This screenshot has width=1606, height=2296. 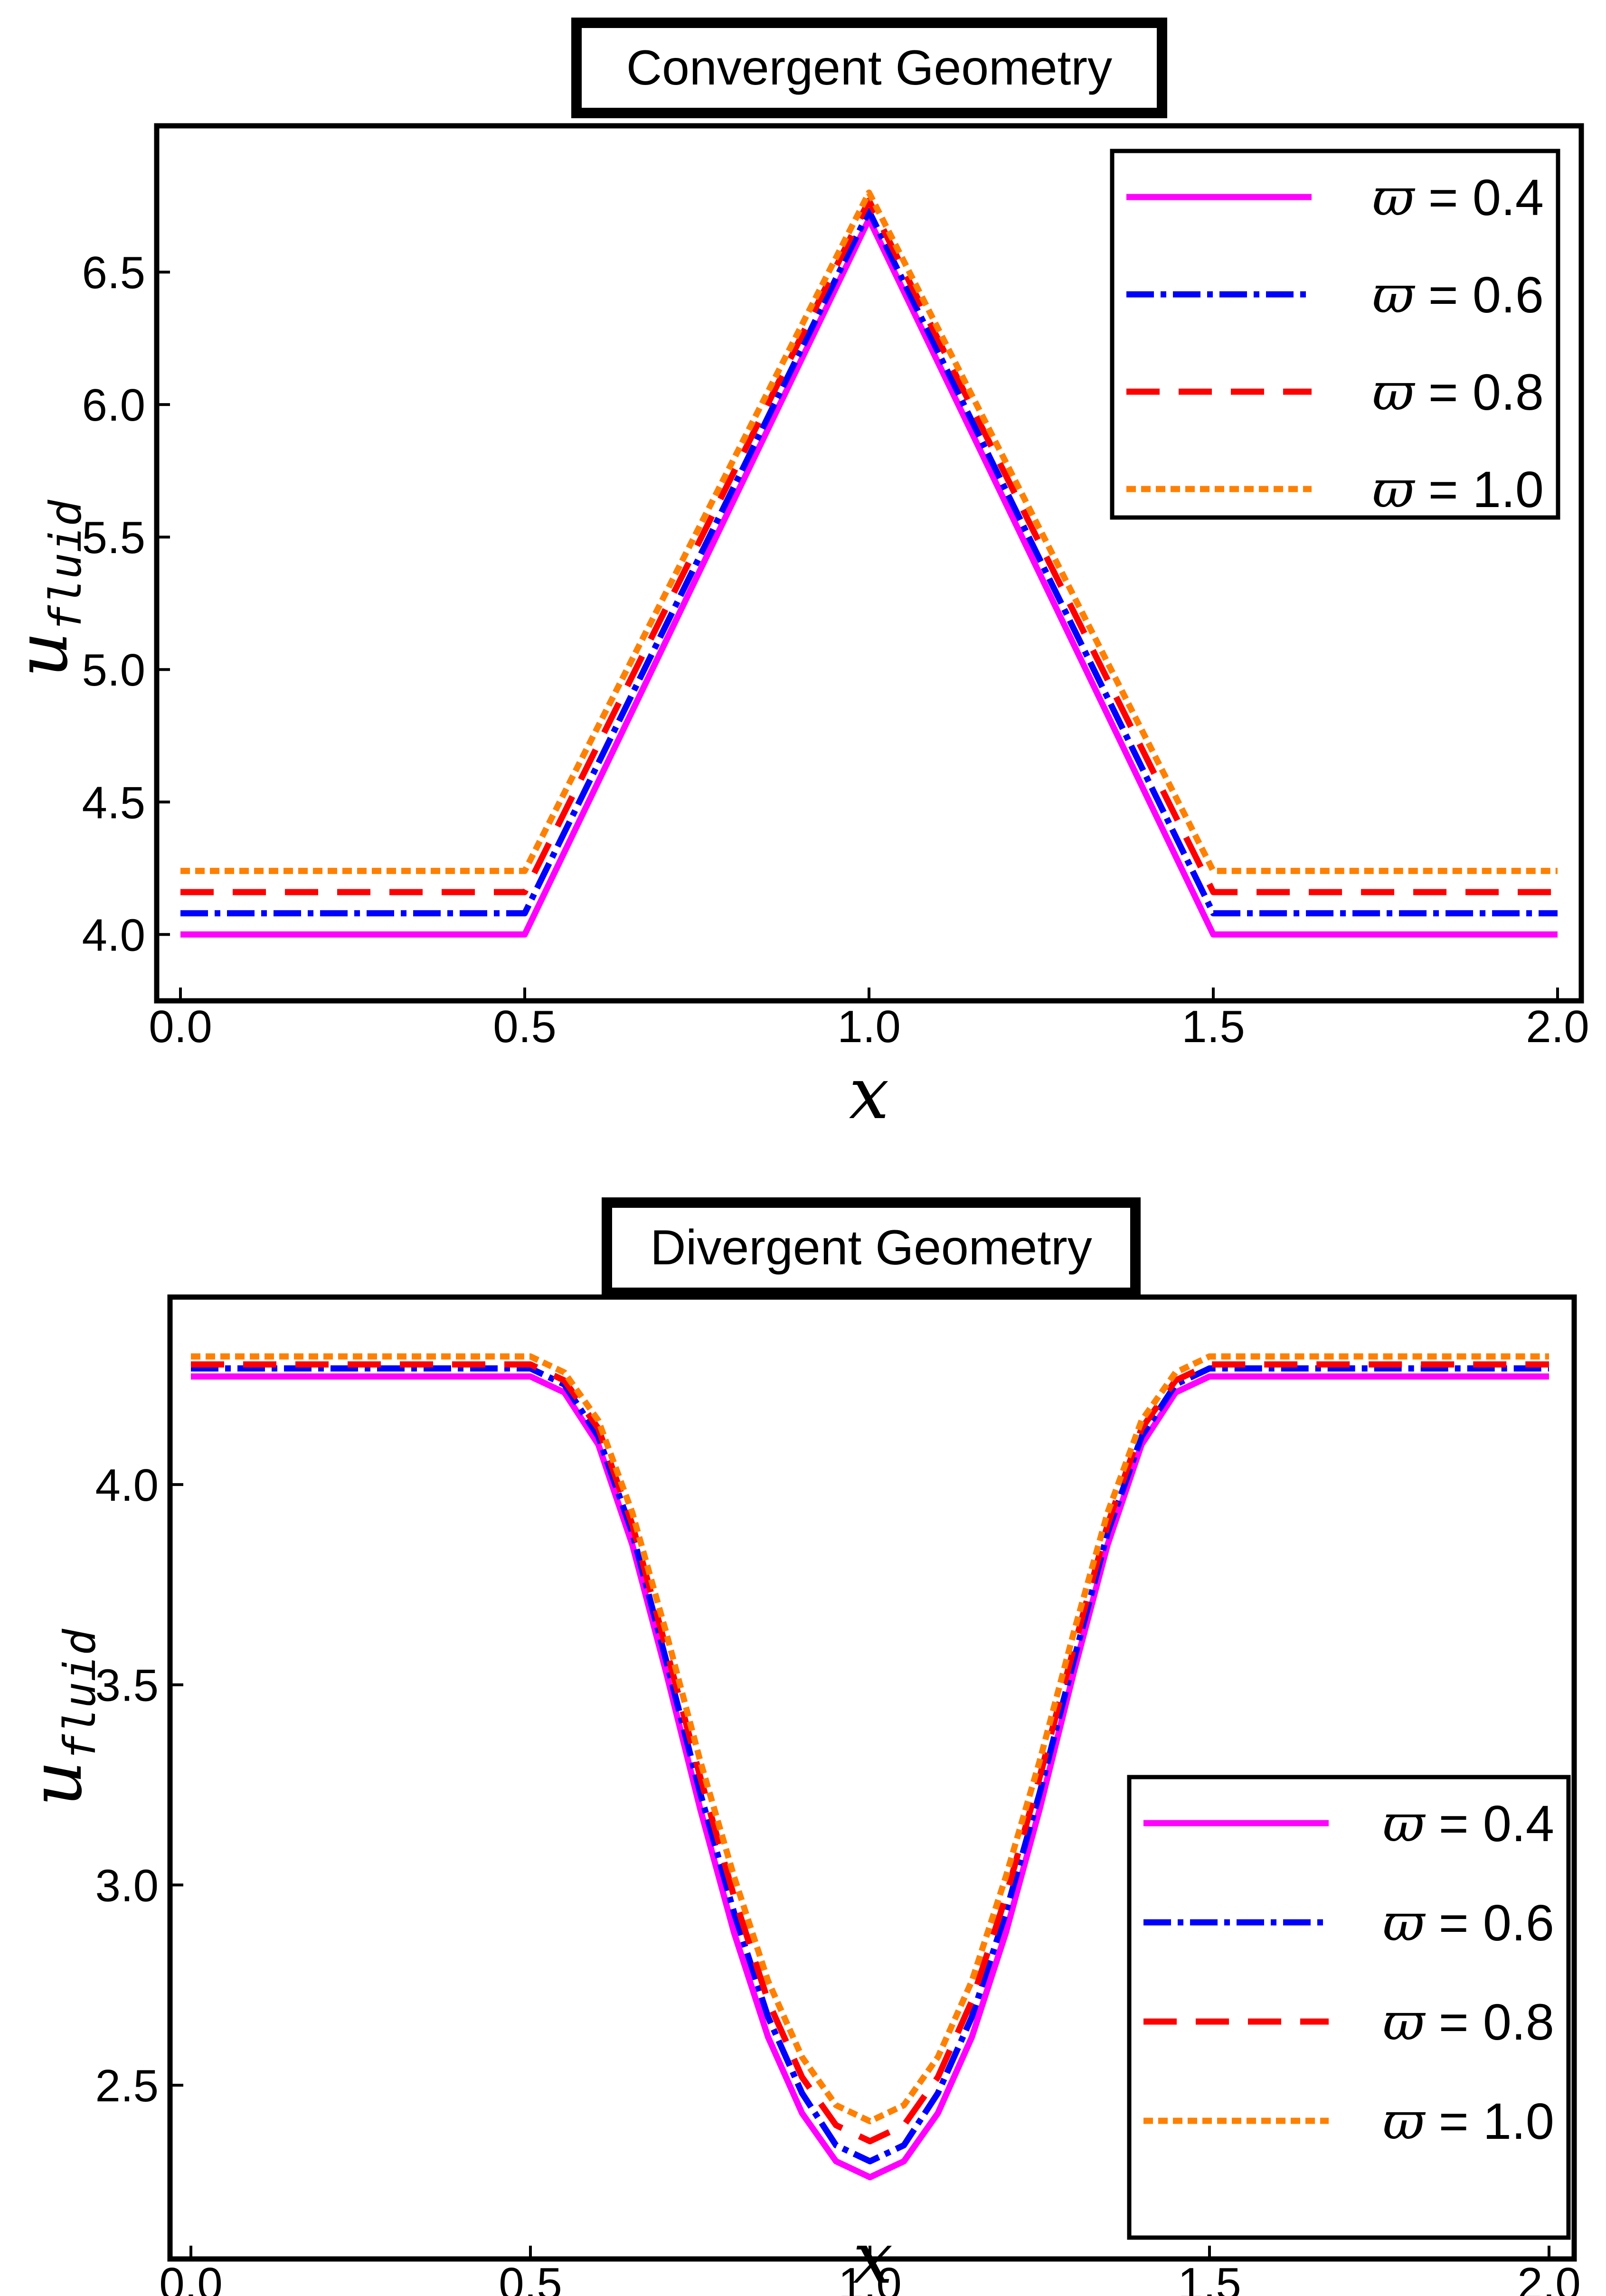 What do you see at coordinates (114, 802) in the screenshot?
I see `y-tick-label: 4.5` at bounding box center [114, 802].